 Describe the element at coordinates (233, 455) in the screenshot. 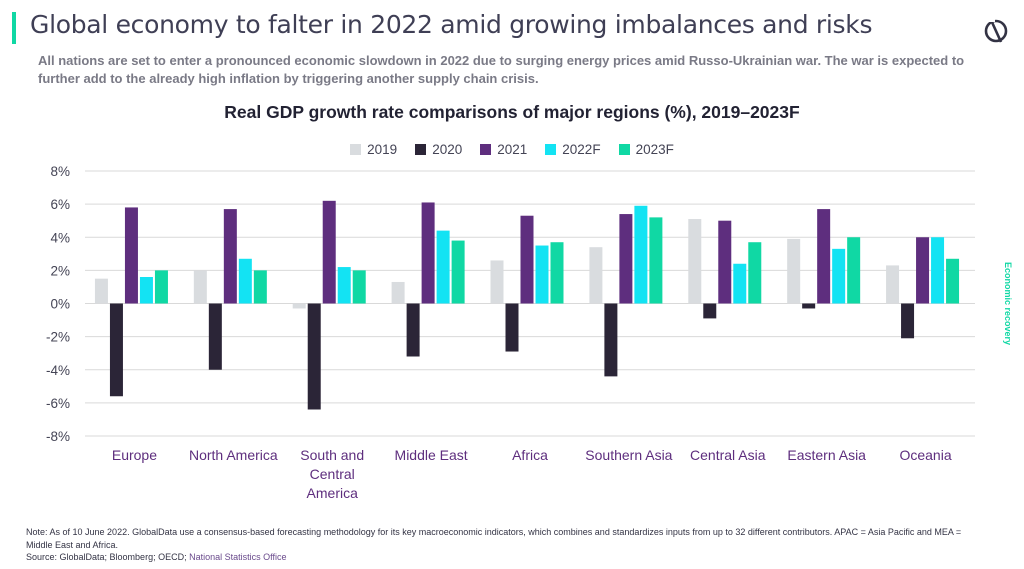

I see `x-tick-label: North America` at that location.